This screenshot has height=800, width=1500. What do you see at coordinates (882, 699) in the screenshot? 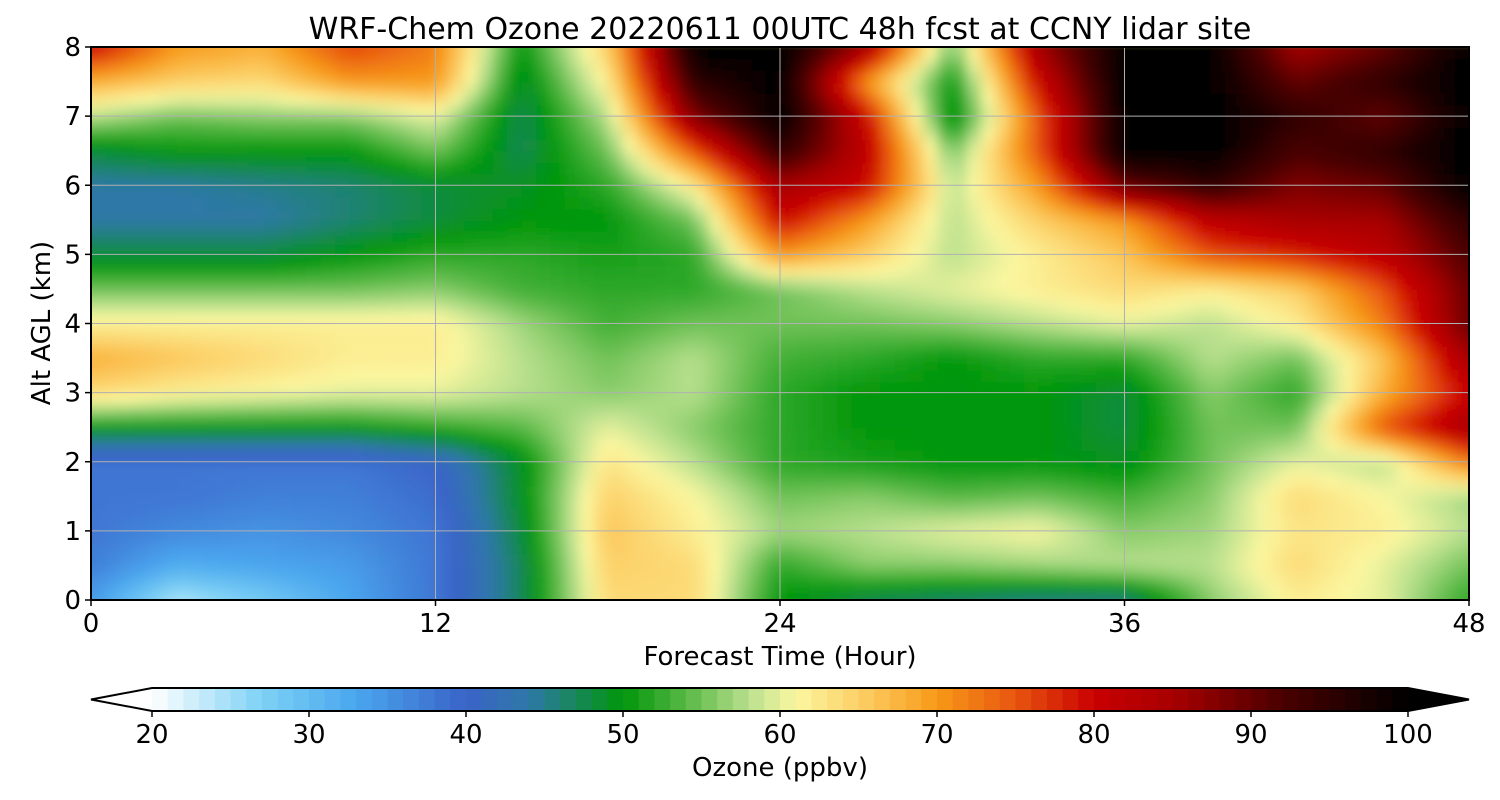
I see `colorbar-segment` at bounding box center [882, 699].